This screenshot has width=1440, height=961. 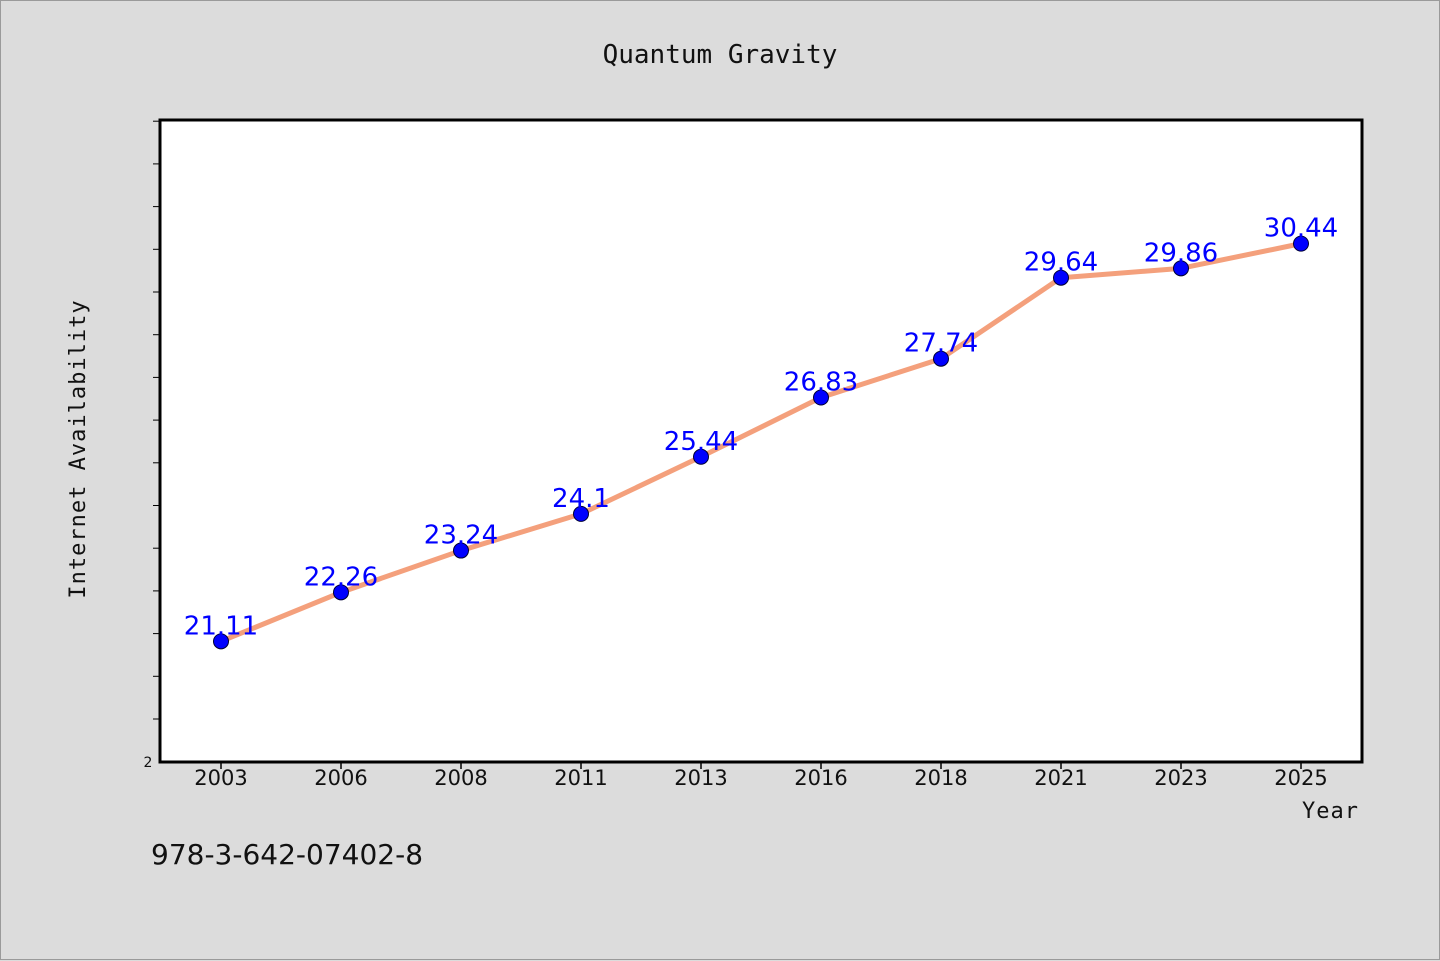 I want to click on data-label: 24.1, so click(x=581, y=499).